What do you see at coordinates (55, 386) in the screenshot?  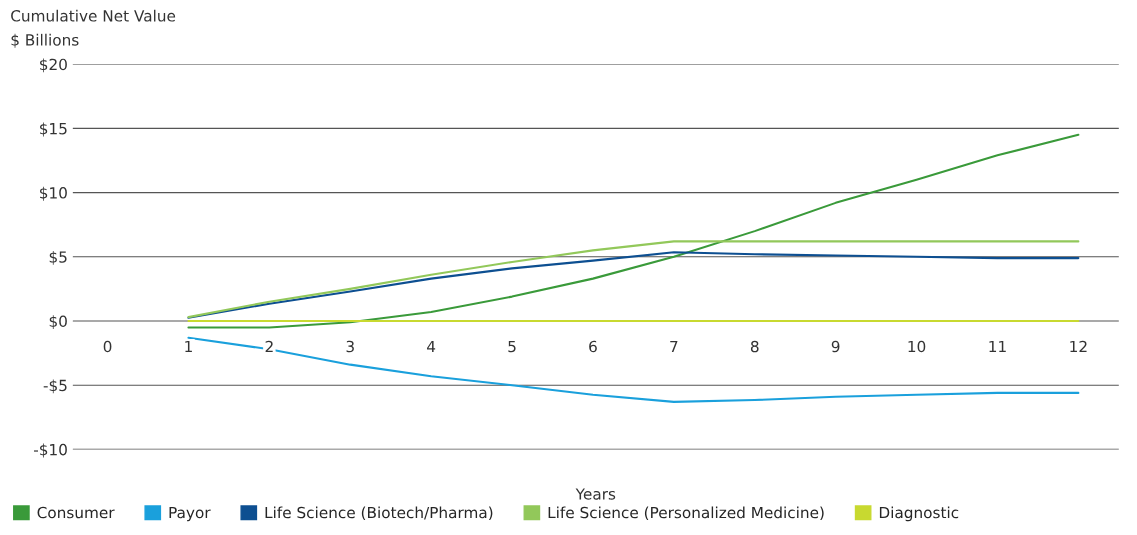 I see `y-tick-label: -$5` at bounding box center [55, 386].